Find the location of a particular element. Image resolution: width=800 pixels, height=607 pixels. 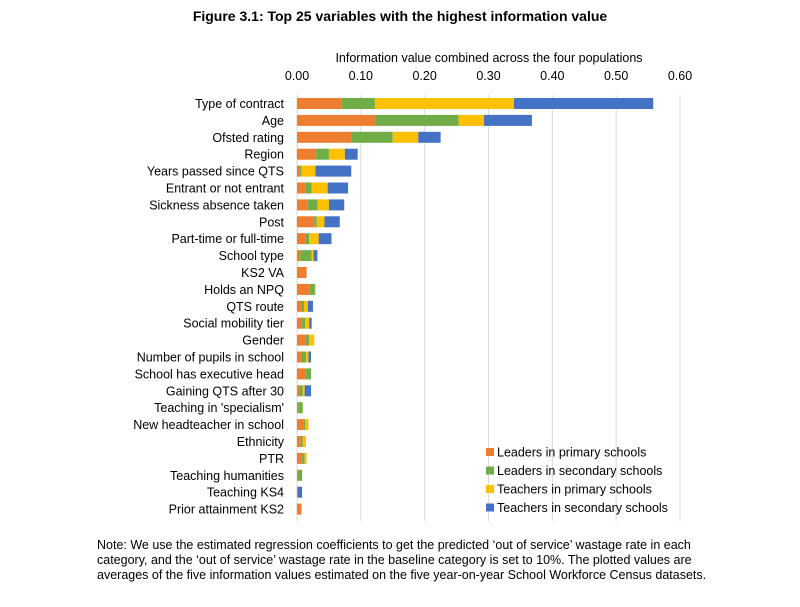

category-label: QTS route is located at coordinates (255, 307).